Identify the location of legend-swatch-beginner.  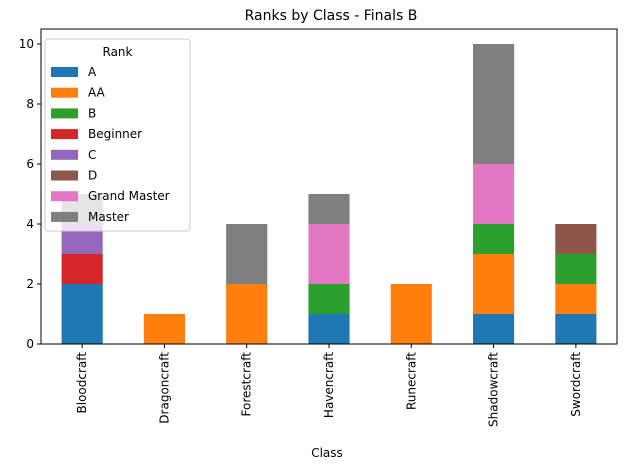
(64, 134).